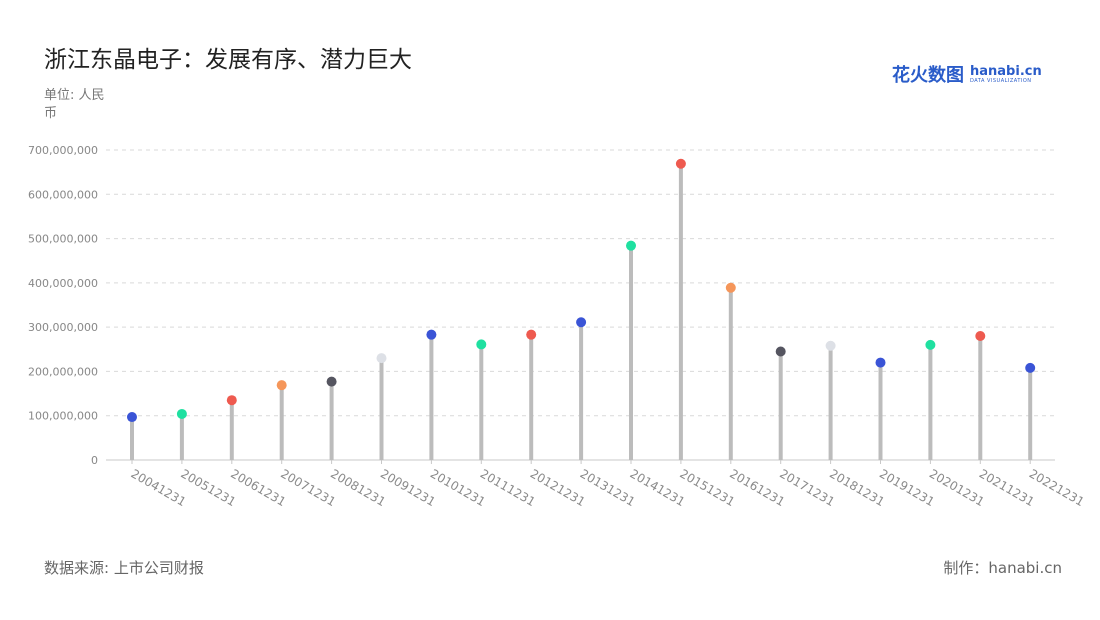 Image resolution: width=1100 pixels, height=620 pixels. Describe the element at coordinates (63, 327) in the screenshot. I see `y-tick-label: 300,000,000` at that location.